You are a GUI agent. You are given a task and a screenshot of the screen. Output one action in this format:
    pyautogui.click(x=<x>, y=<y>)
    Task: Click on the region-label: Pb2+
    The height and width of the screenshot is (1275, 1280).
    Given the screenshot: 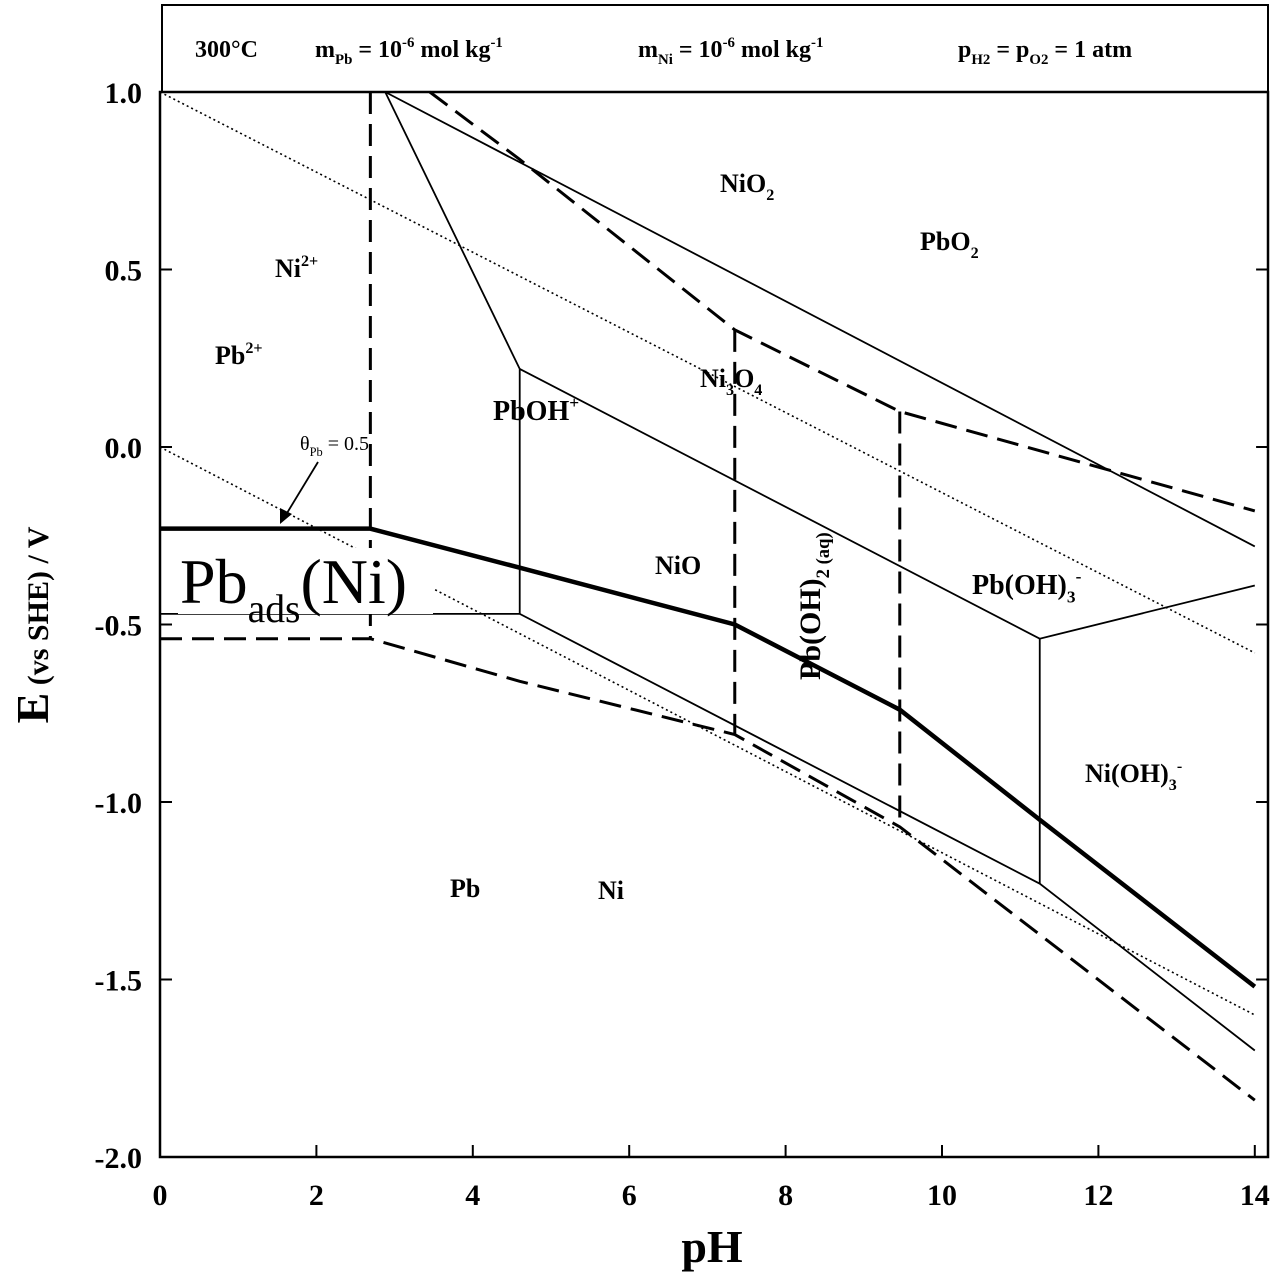 What is the action you would take?
    pyautogui.click(x=239, y=355)
    